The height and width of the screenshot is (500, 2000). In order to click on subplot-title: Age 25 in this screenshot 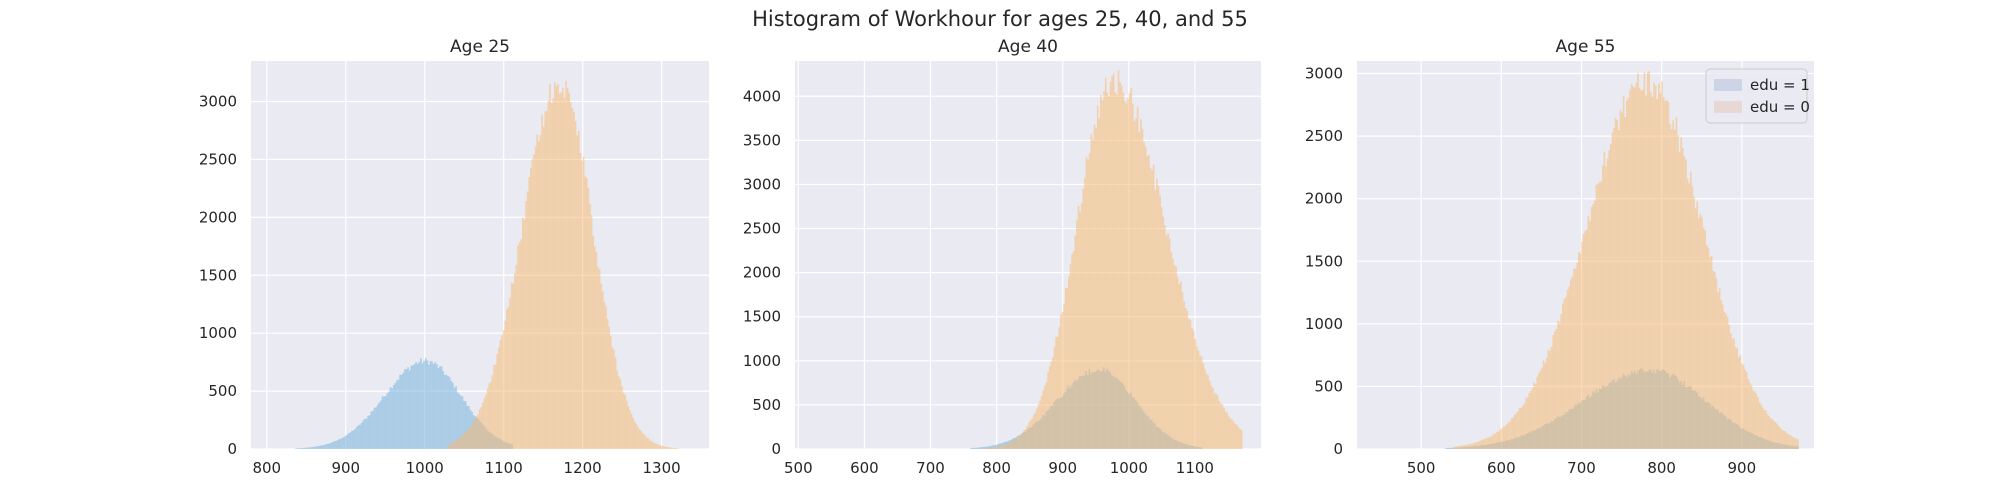, I will do `click(480, 47)`.